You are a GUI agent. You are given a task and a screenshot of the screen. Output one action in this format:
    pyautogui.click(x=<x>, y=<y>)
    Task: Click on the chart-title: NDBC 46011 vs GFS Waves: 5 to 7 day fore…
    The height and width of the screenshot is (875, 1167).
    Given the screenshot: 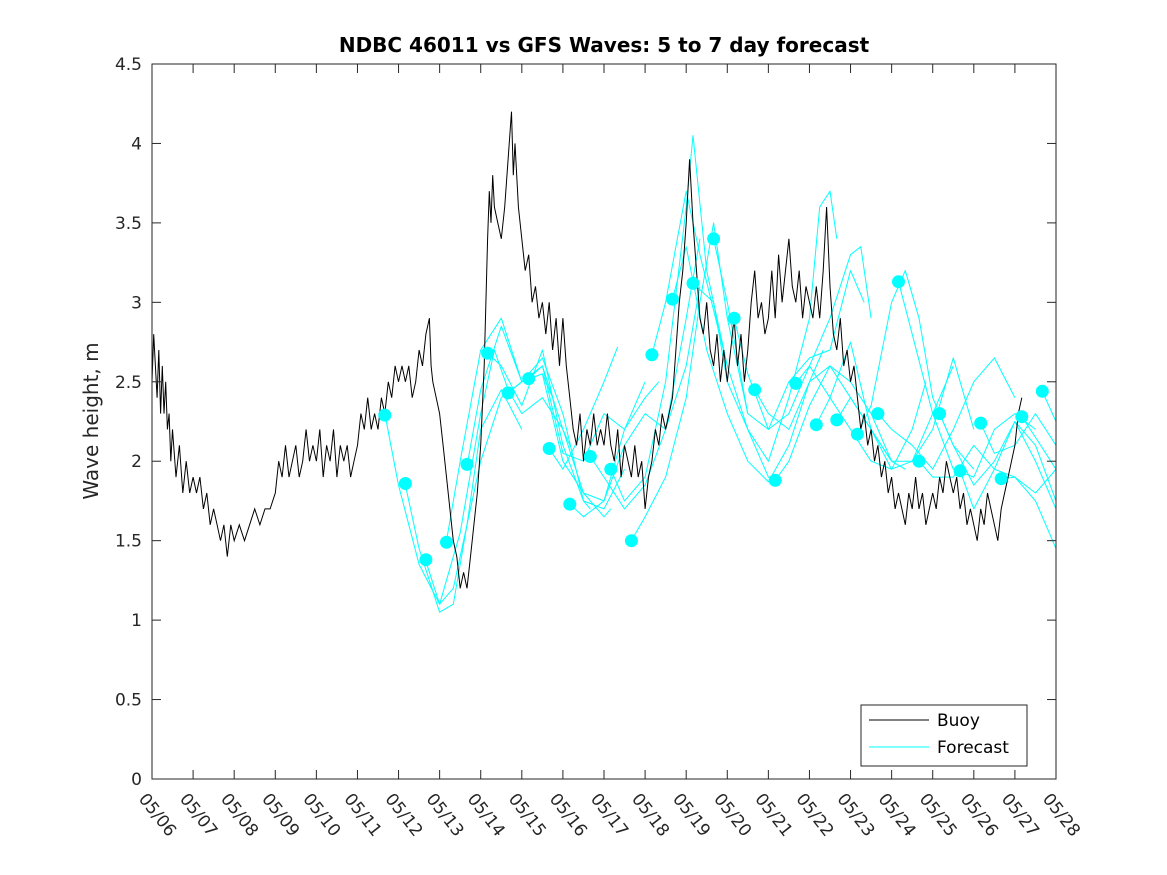 What is the action you would take?
    pyautogui.click(x=604, y=45)
    